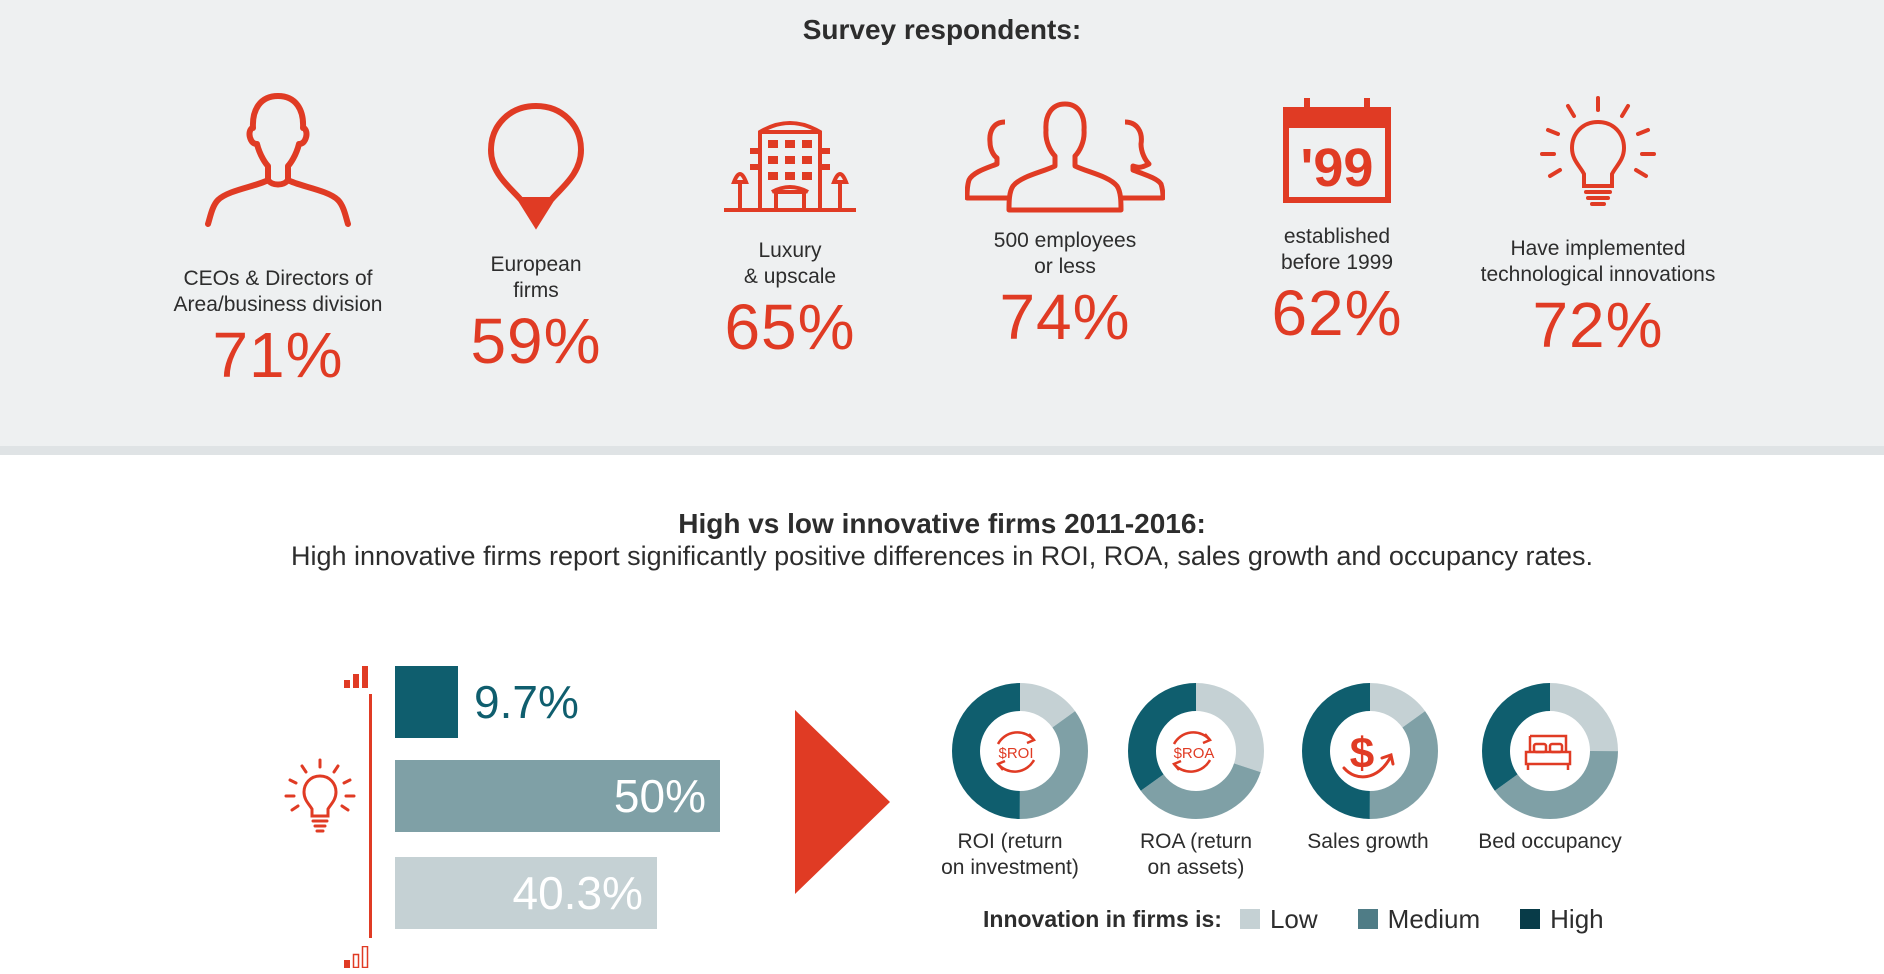  I want to click on stat-label: 500 employees or less, so click(1065, 253).